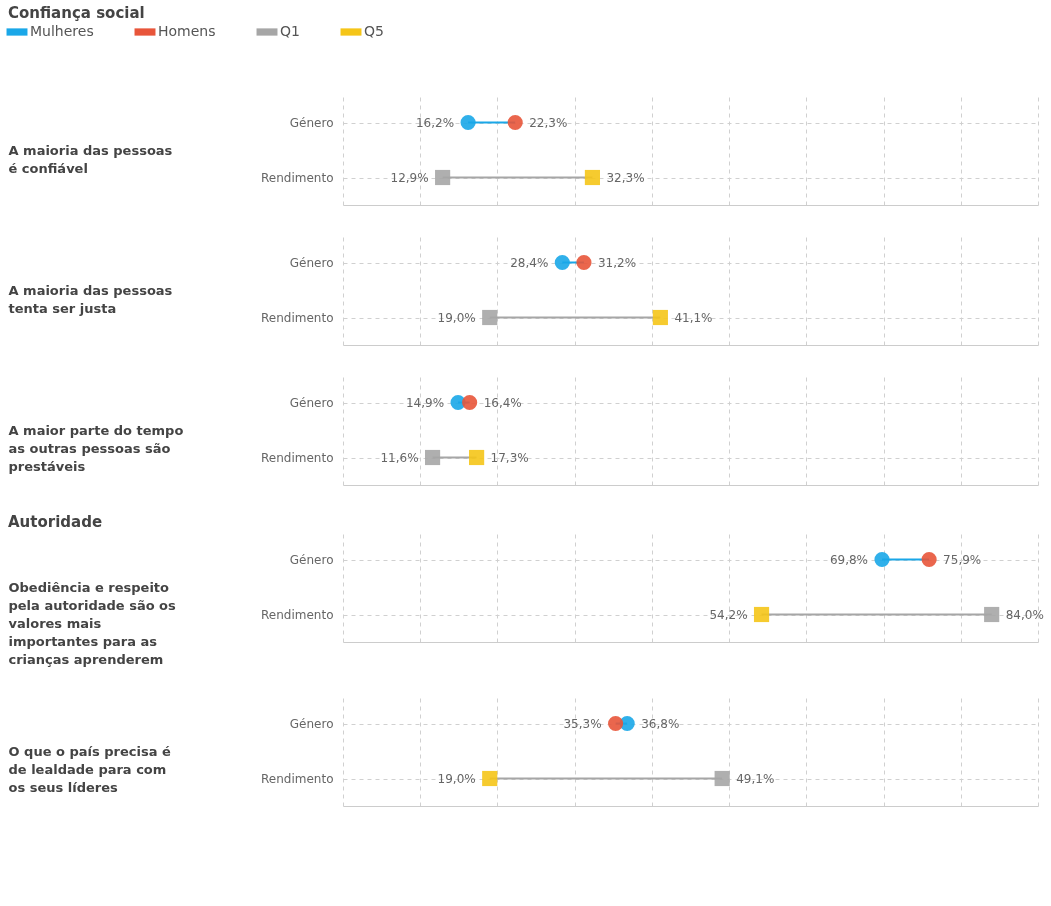  What do you see at coordinates (89, 769) in the screenshot?
I see `text: O que o país precisa é de lealdade para com os seus líderes` at bounding box center [89, 769].